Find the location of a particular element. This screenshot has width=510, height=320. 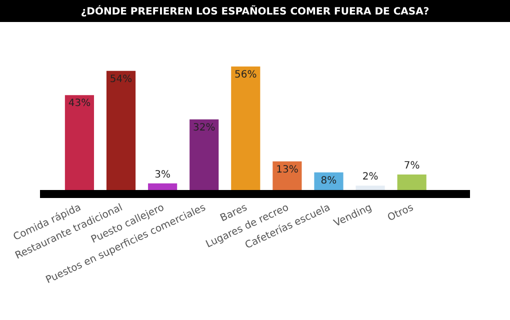

data-label: 13% is located at coordinates (287, 170).